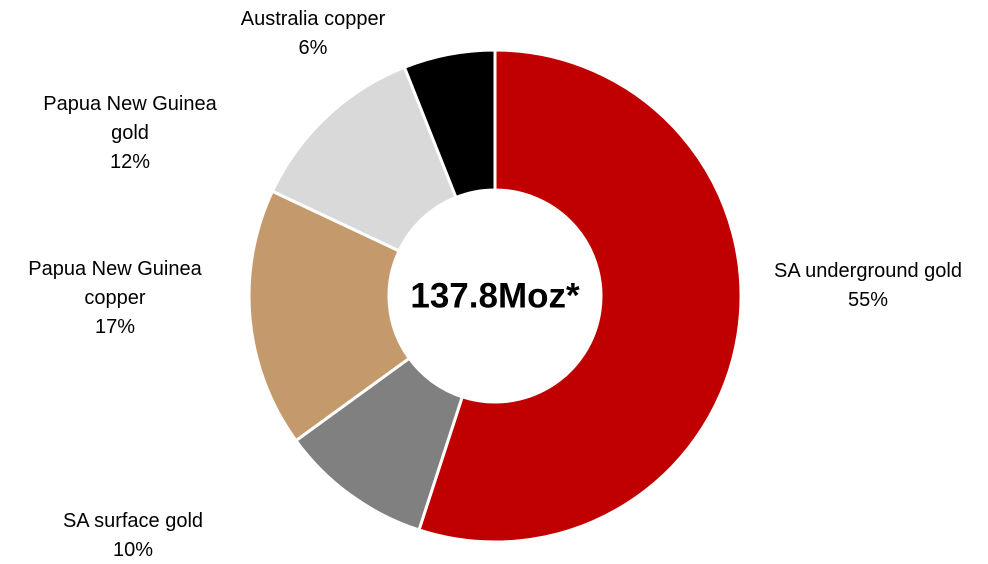  I want to click on slice-label: Papua New Guinea copper 17%, so click(115, 298).